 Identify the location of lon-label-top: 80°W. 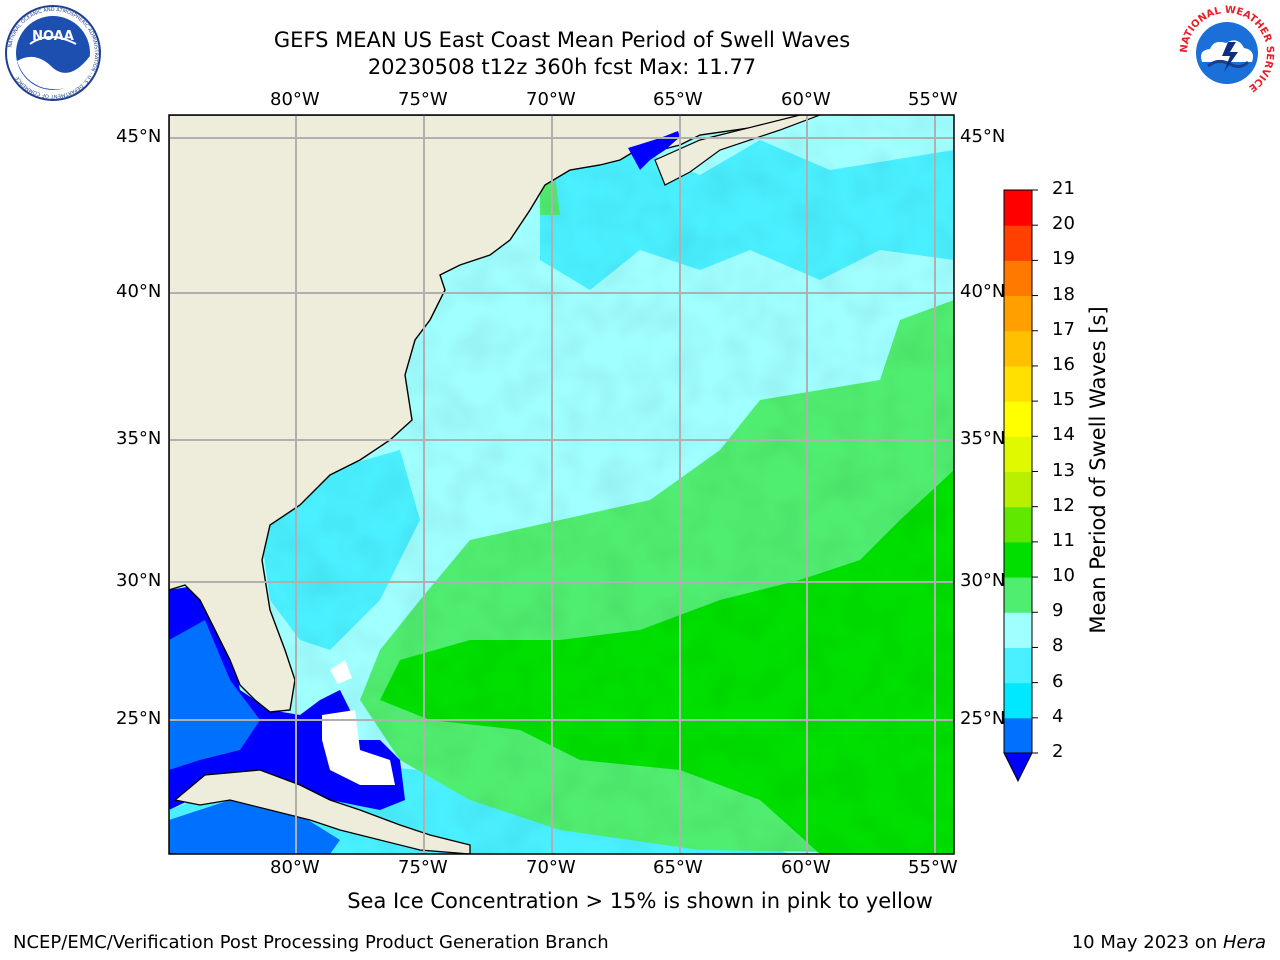
(295, 99).